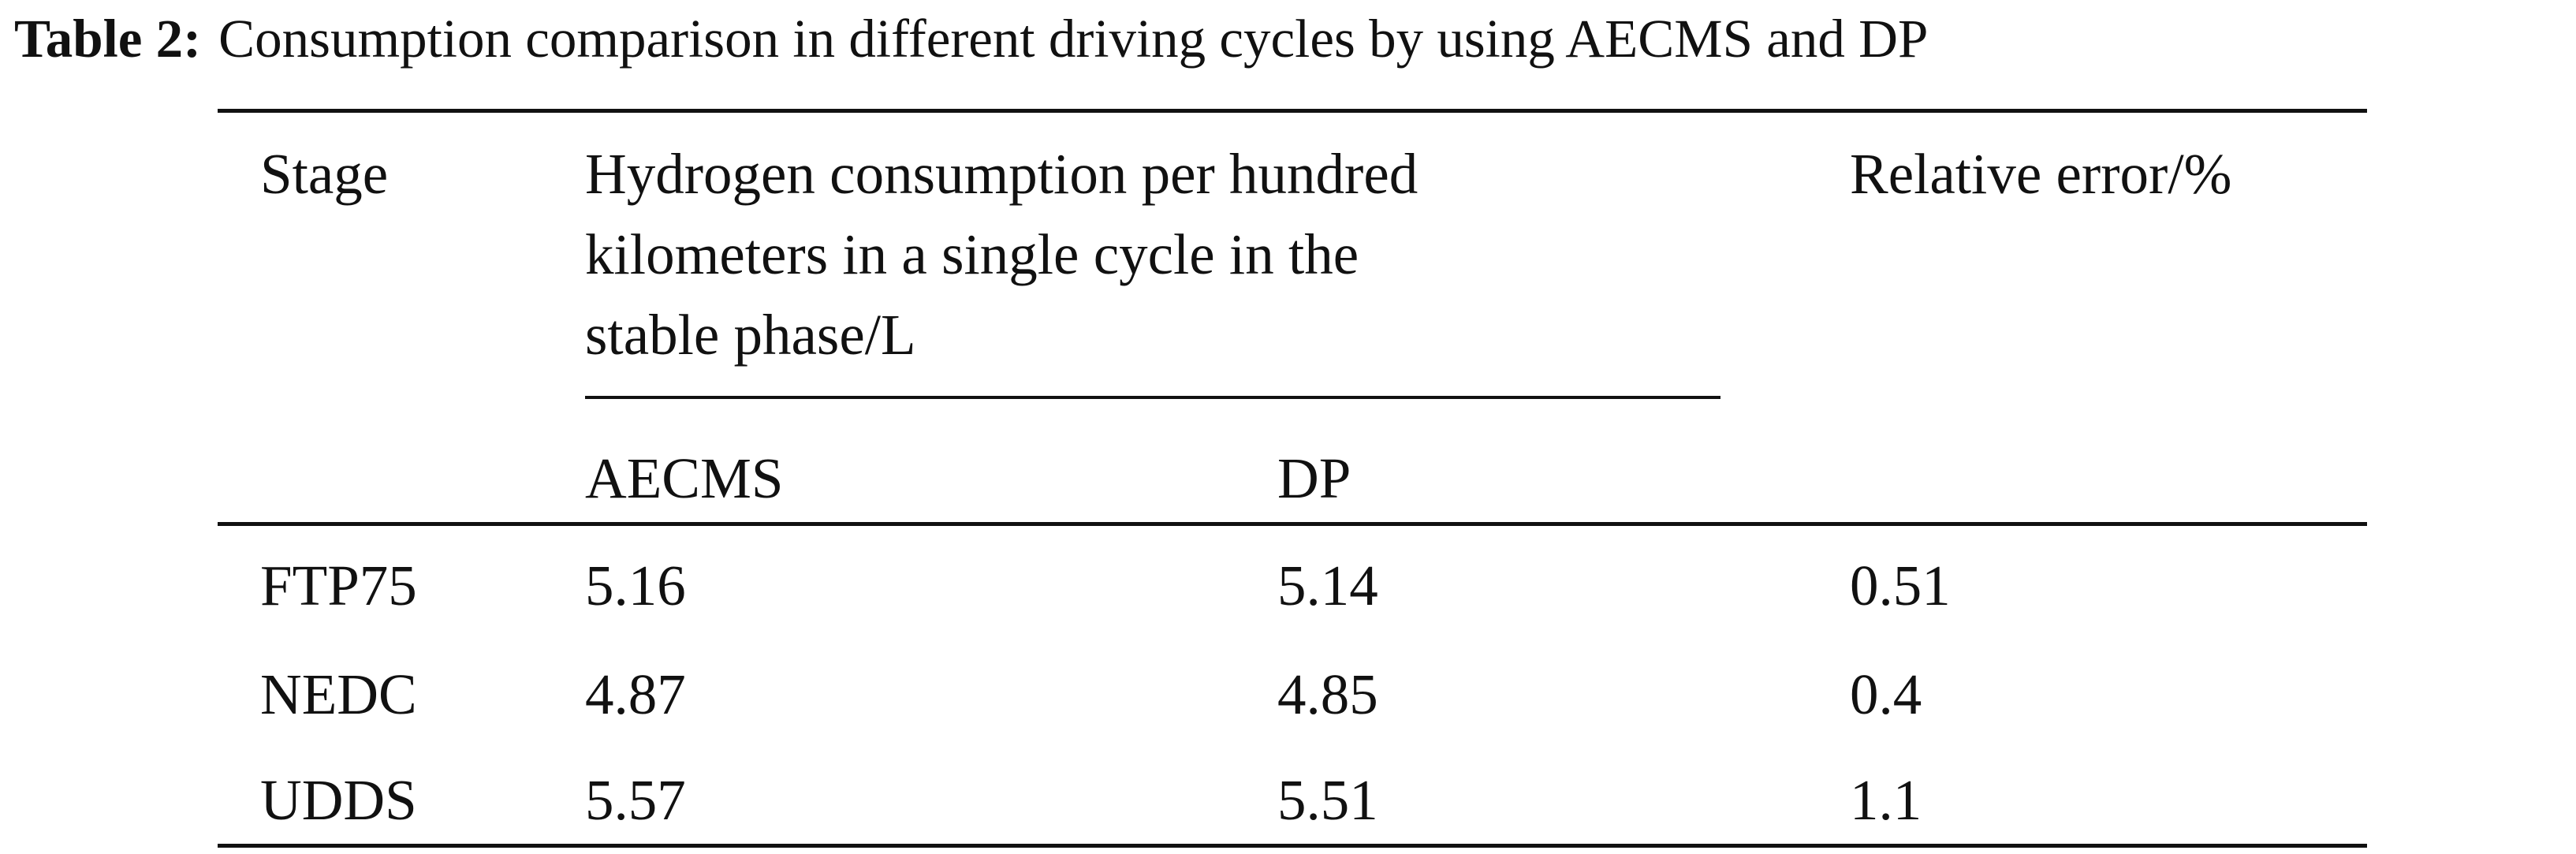 The width and height of the screenshot is (2576, 854). What do you see at coordinates (1292, 524) in the screenshot?
I see `mid-rule` at bounding box center [1292, 524].